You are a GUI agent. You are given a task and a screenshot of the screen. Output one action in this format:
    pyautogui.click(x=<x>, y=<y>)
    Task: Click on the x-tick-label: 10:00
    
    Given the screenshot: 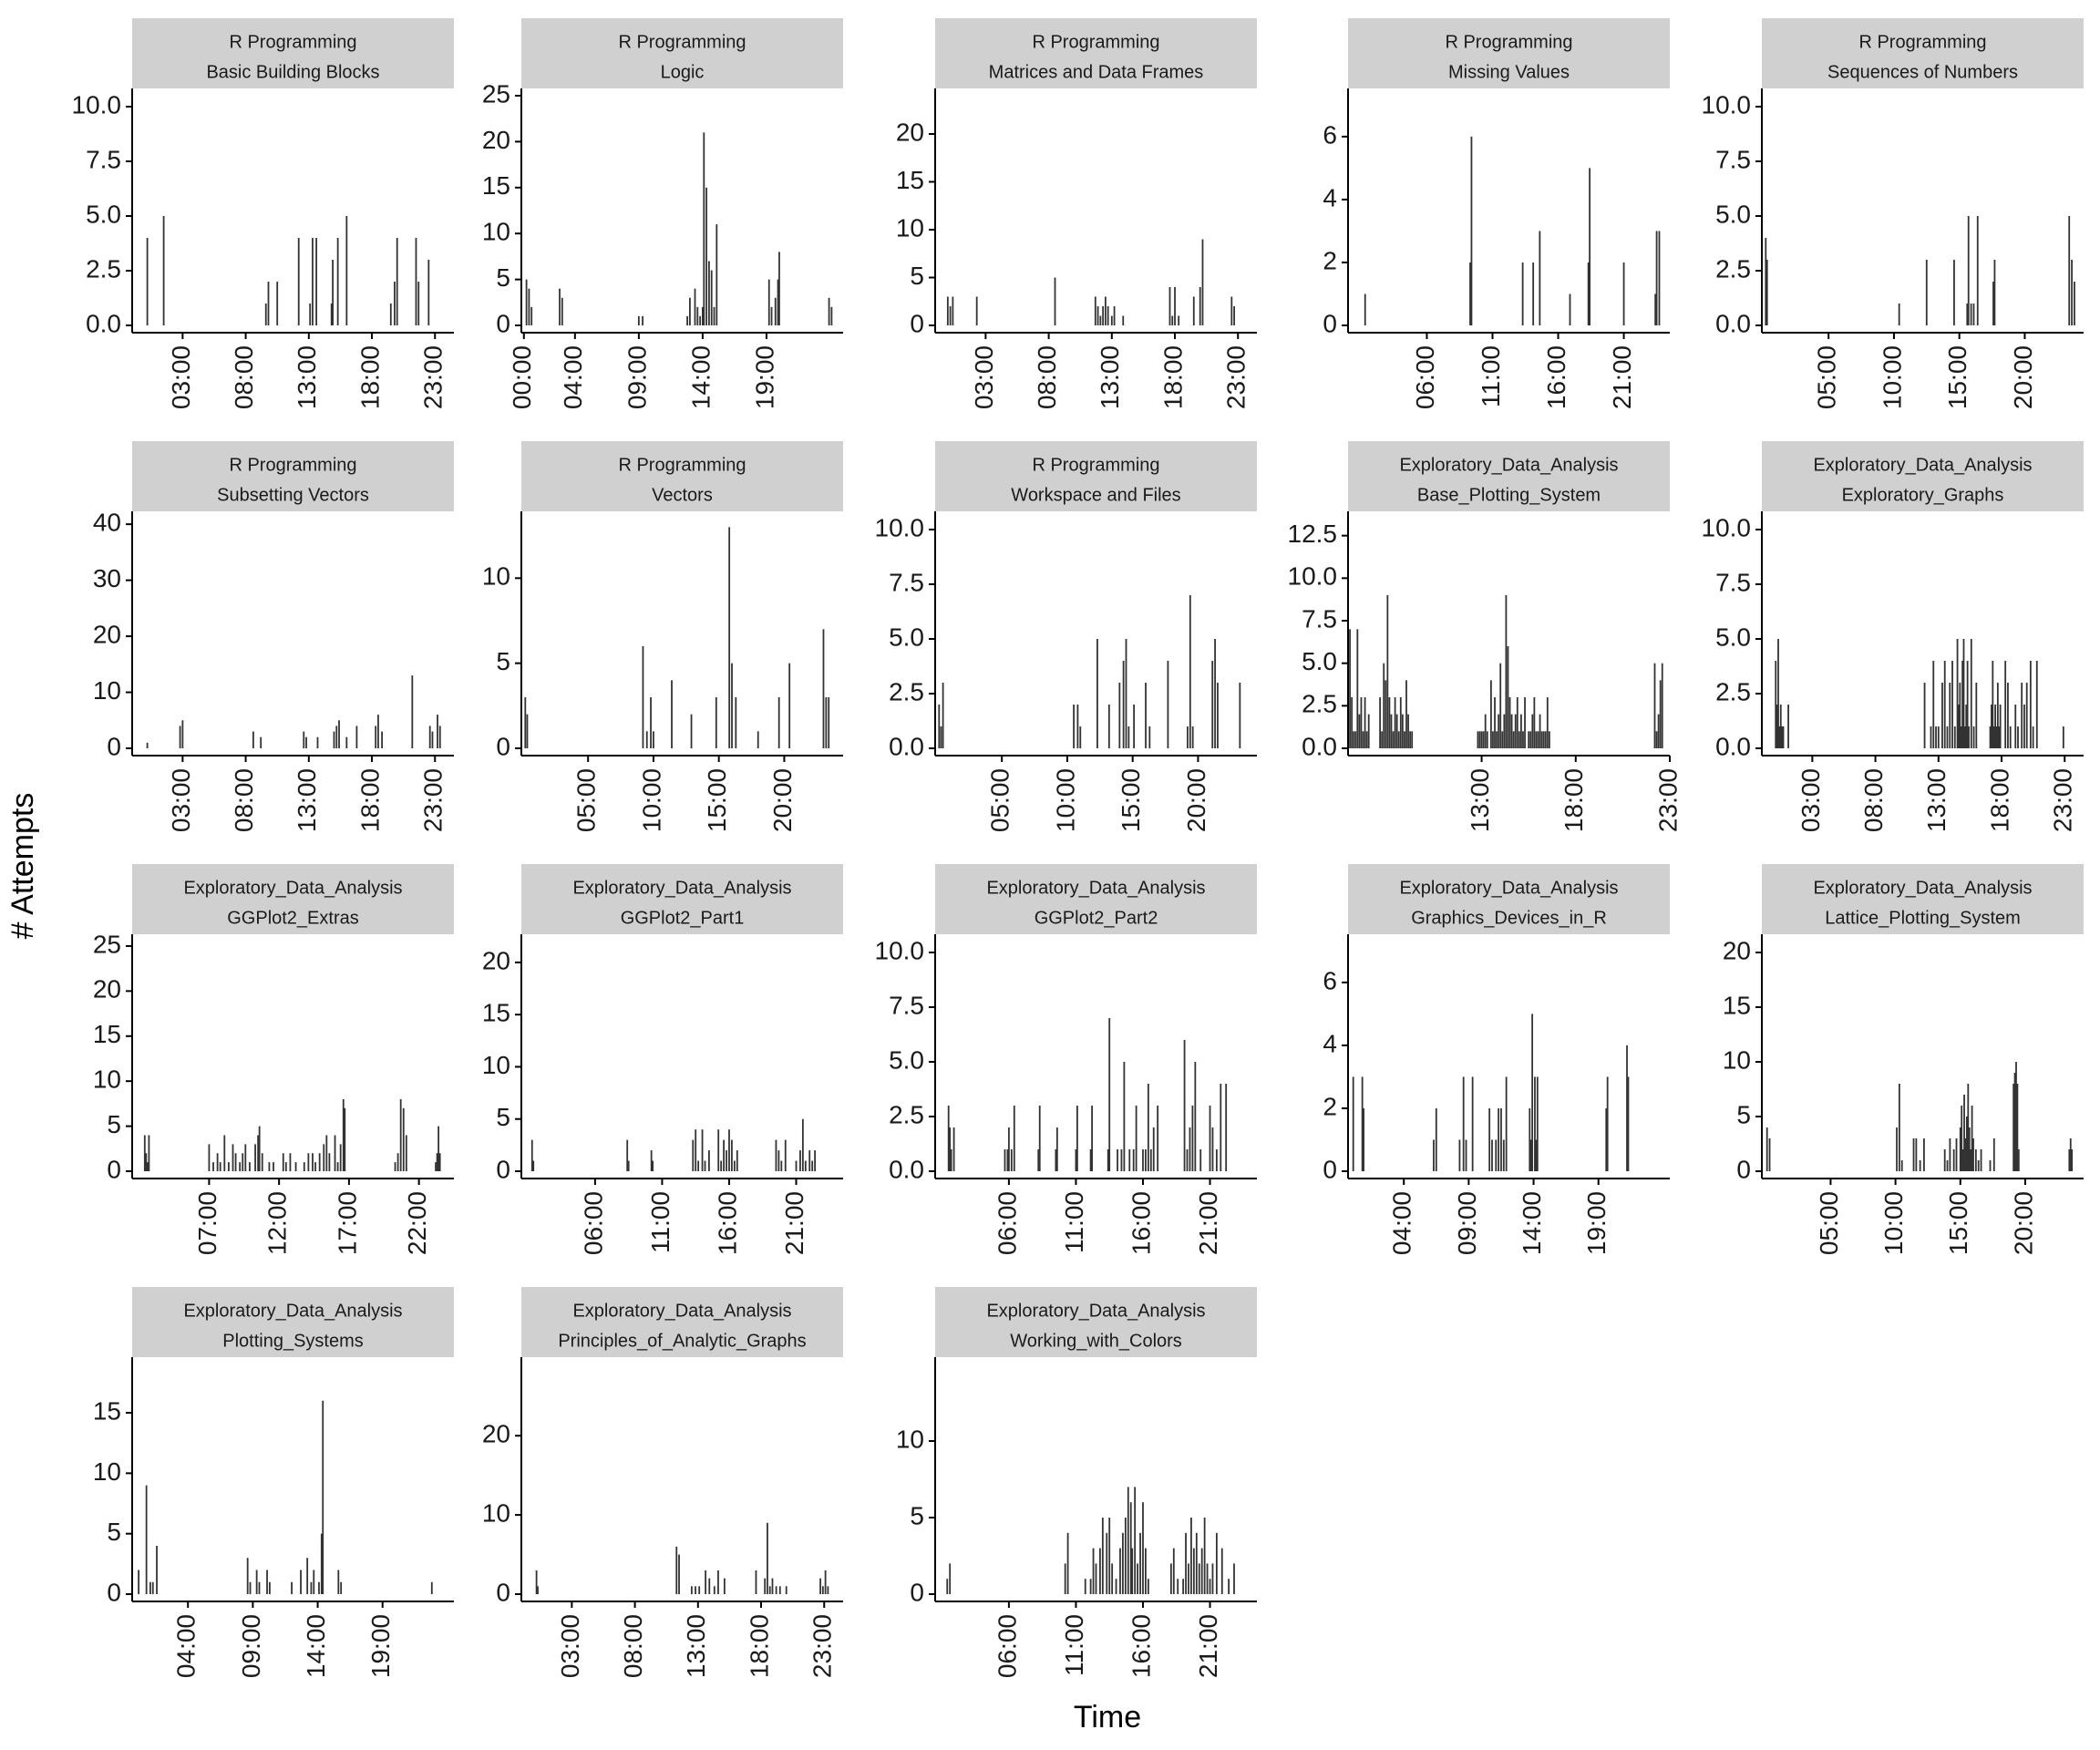 What is the action you would take?
    pyautogui.click(x=1065, y=800)
    